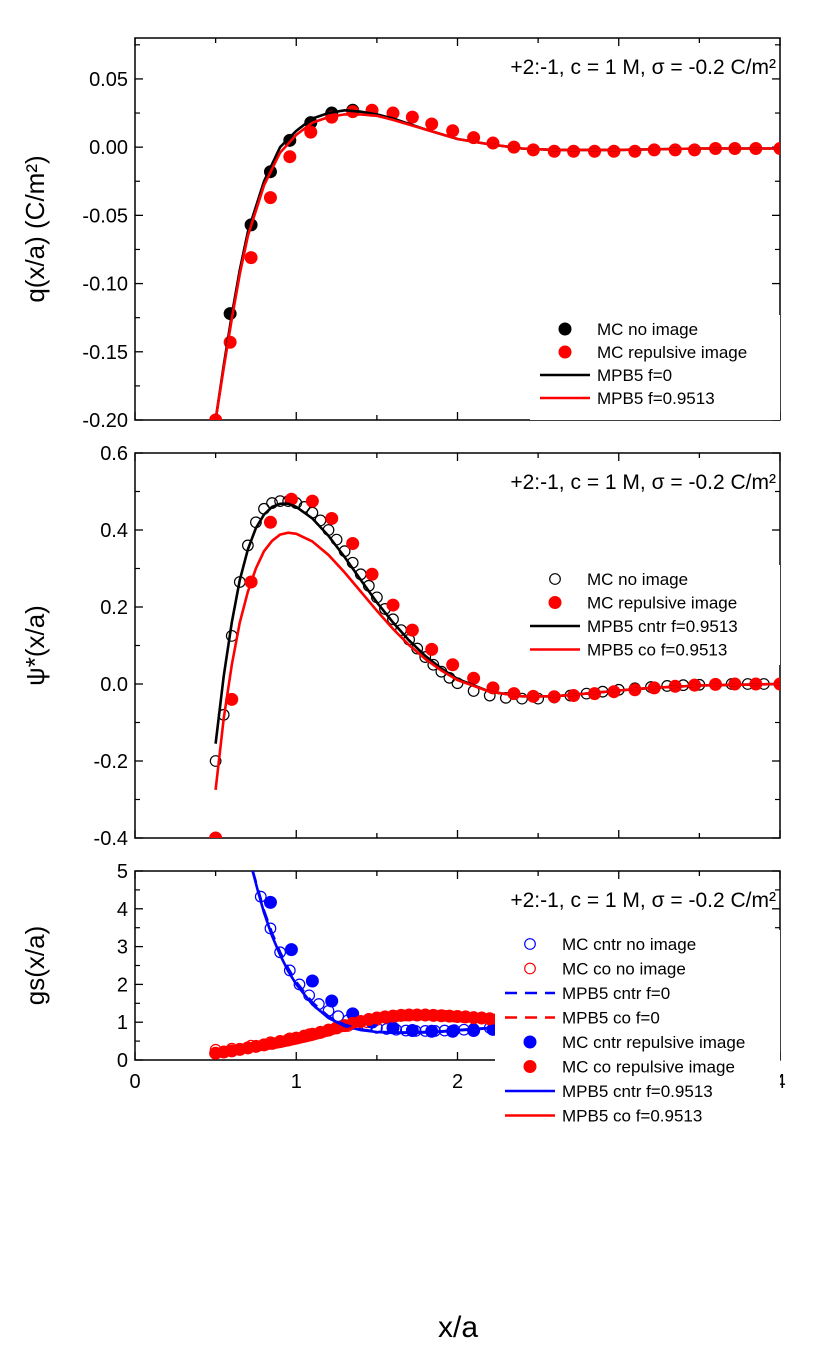 This screenshot has height=1351, width=817. What do you see at coordinates (35, 645) in the screenshot?
I see `y-axis-title: ψ*(x/a)` at bounding box center [35, 645].